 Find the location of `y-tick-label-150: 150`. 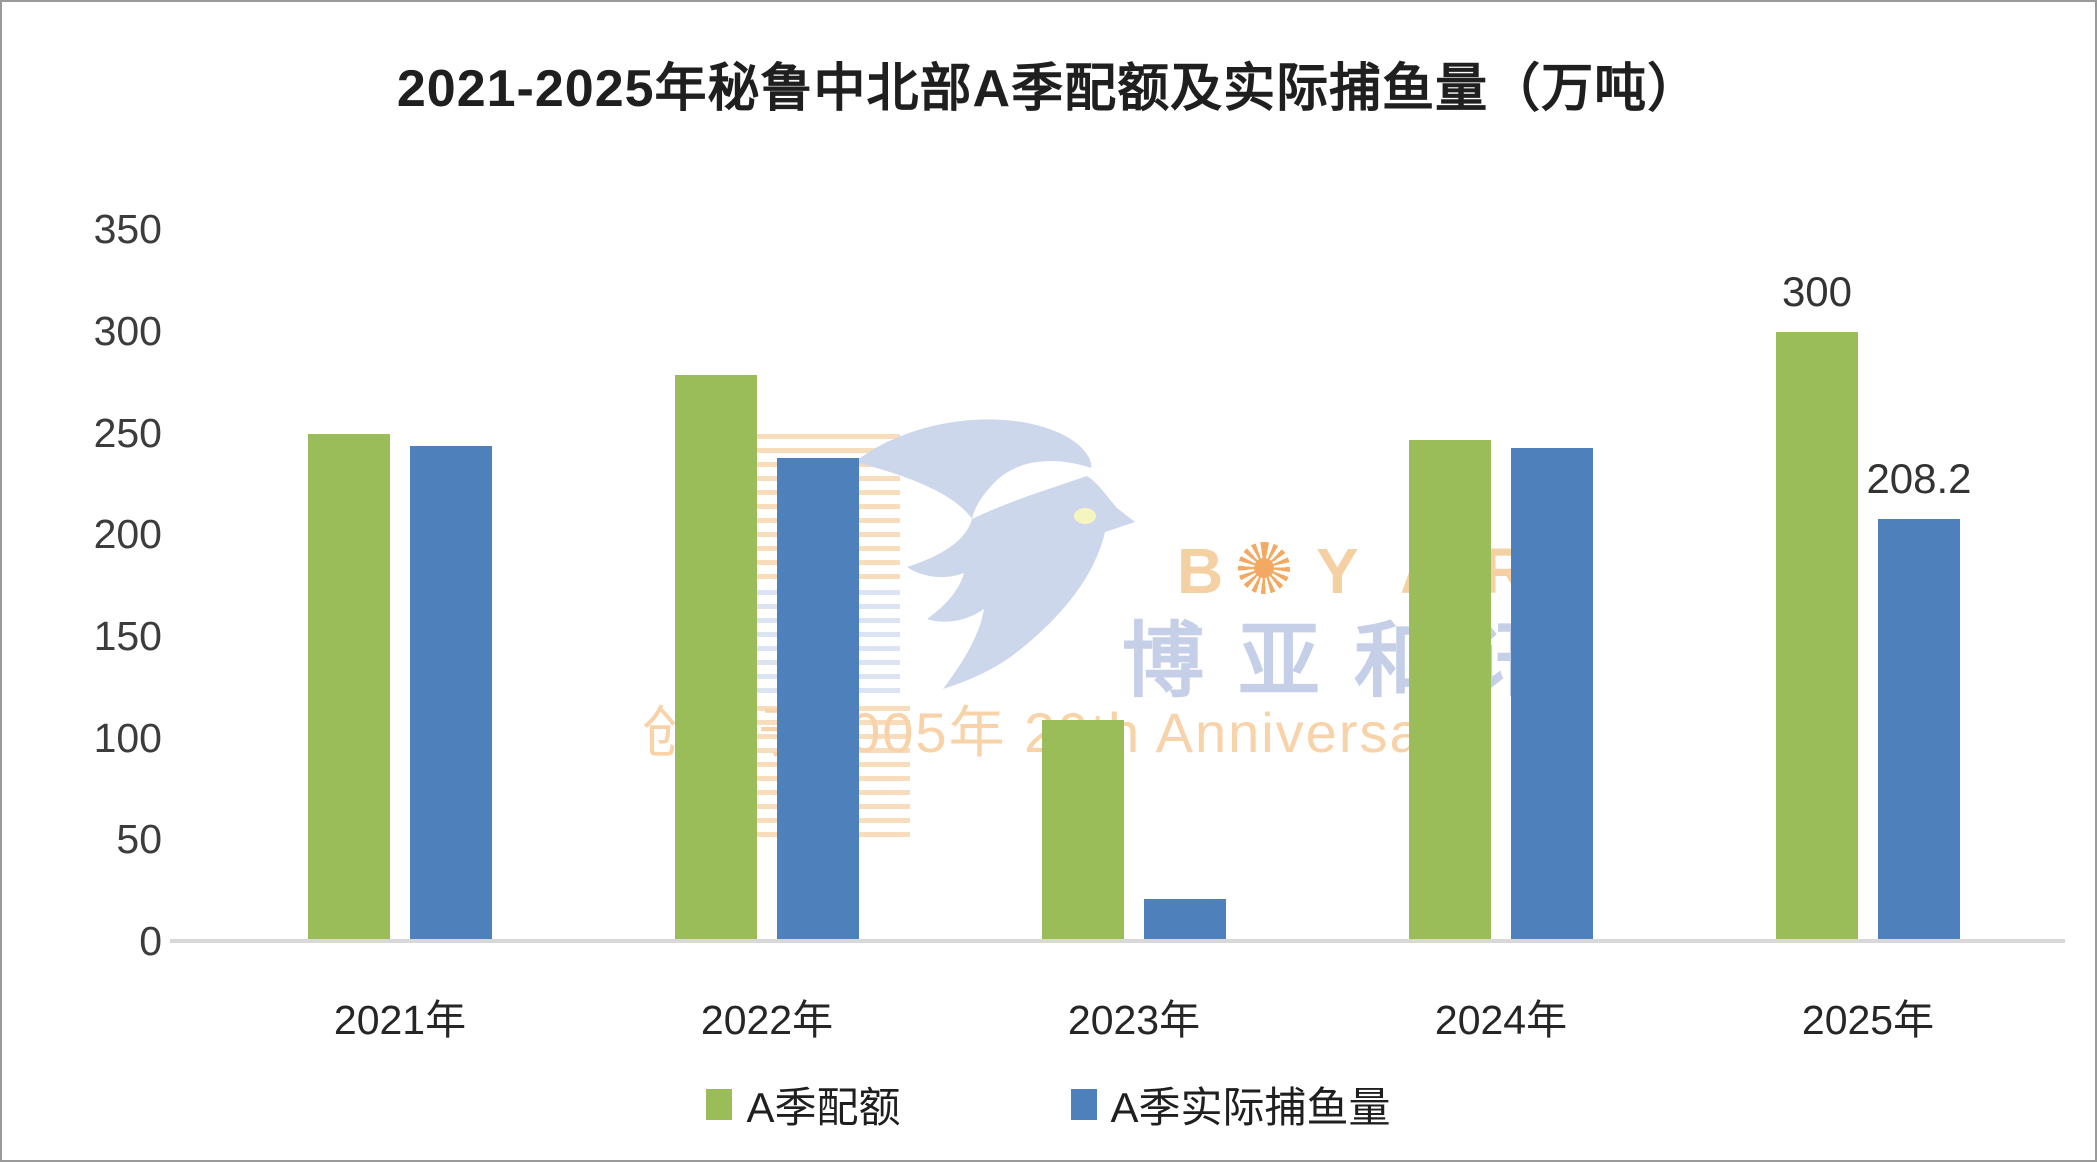

y-tick-label-150: 150 is located at coordinates (127, 636).